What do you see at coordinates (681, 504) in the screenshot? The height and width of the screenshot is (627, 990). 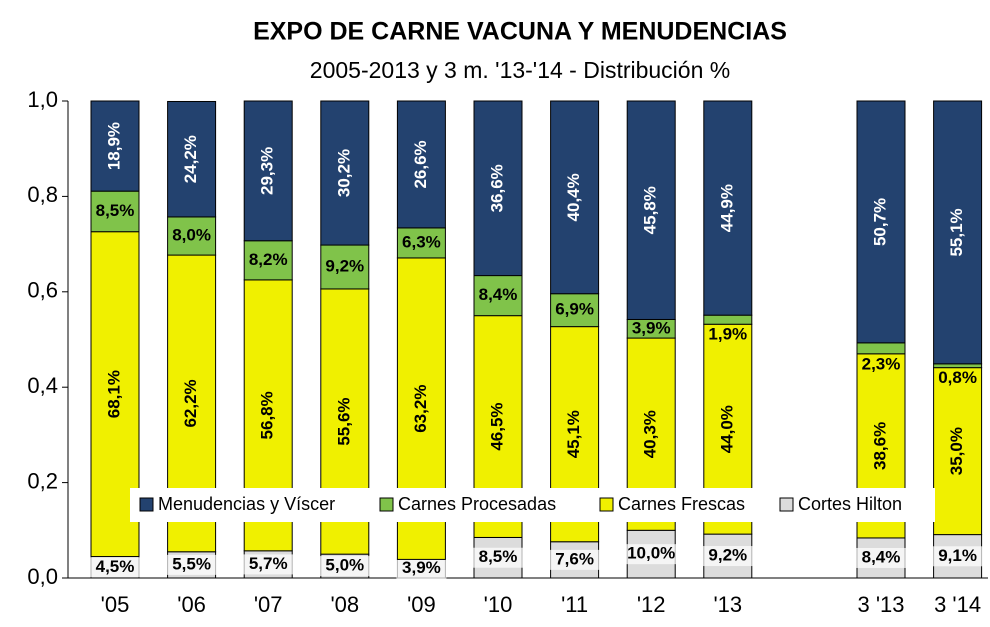 I see `legend-label: Carnes Frescas` at bounding box center [681, 504].